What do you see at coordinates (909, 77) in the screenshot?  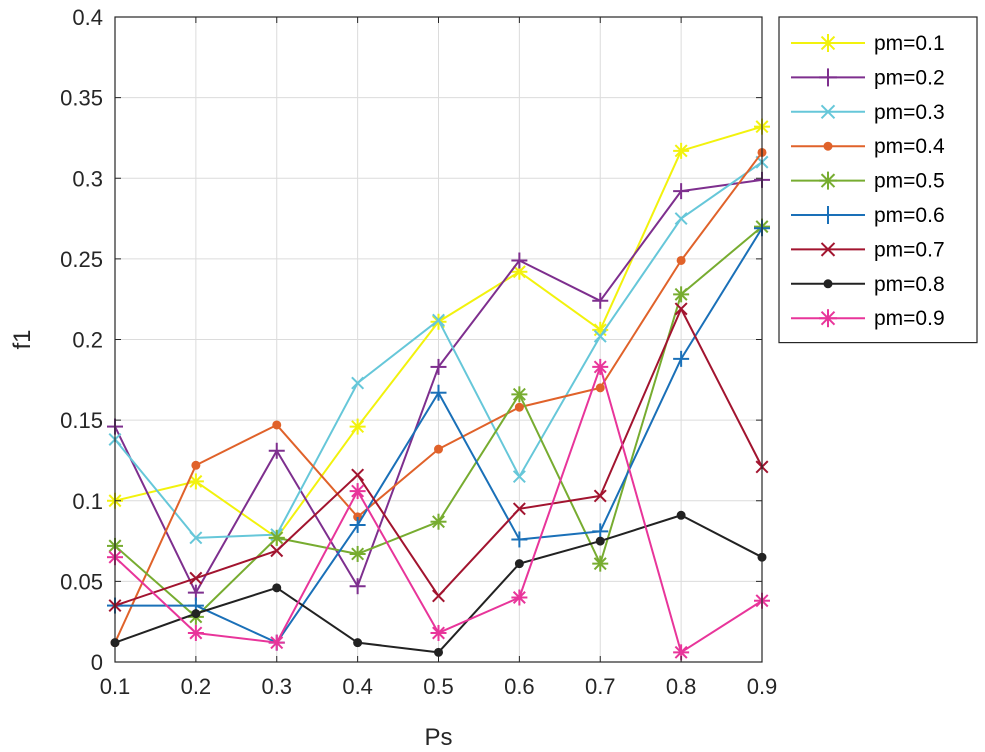 I see `legend-label: pm=0.2` at bounding box center [909, 77].